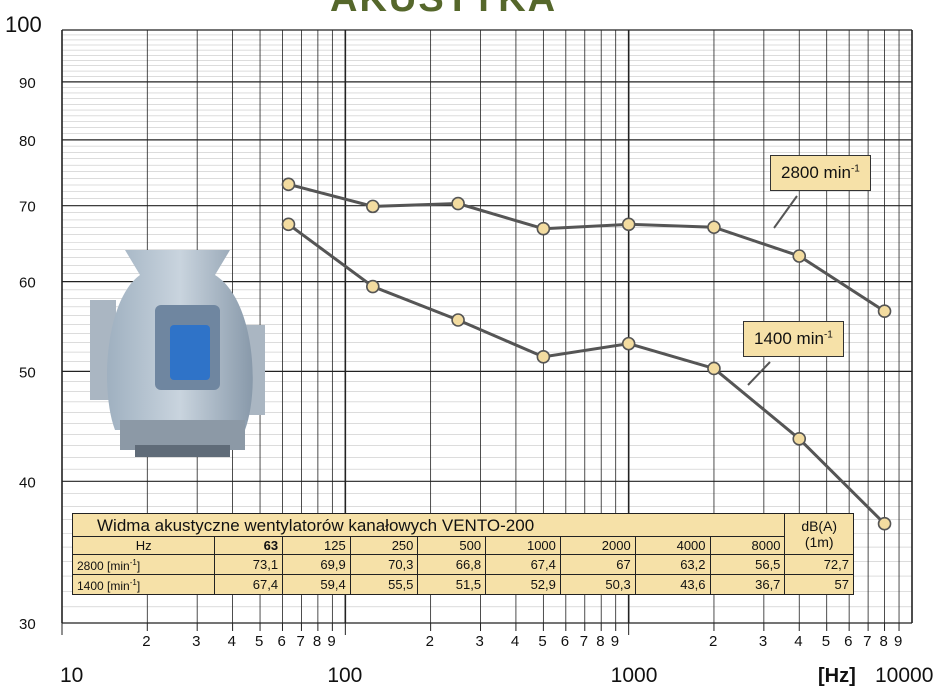 The height and width of the screenshot is (686, 944). I want to click on freq-header: 125, so click(316, 545).